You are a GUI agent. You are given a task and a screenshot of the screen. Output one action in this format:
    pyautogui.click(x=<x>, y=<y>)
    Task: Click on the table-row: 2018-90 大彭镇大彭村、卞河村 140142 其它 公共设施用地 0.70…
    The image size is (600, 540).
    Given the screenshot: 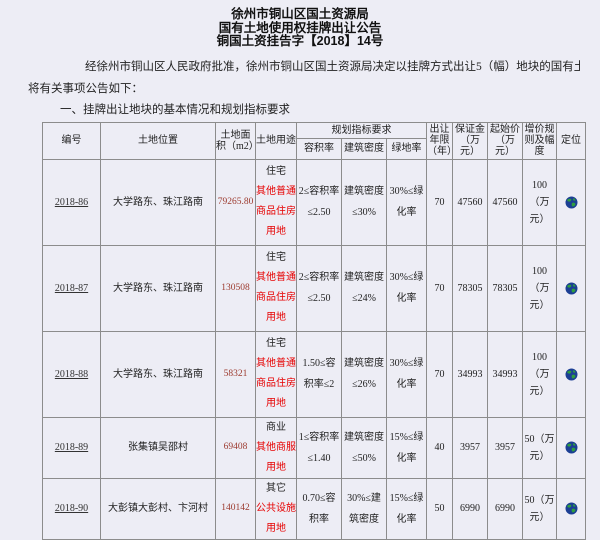 What is the action you would take?
    pyautogui.click(x=314, y=508)
    